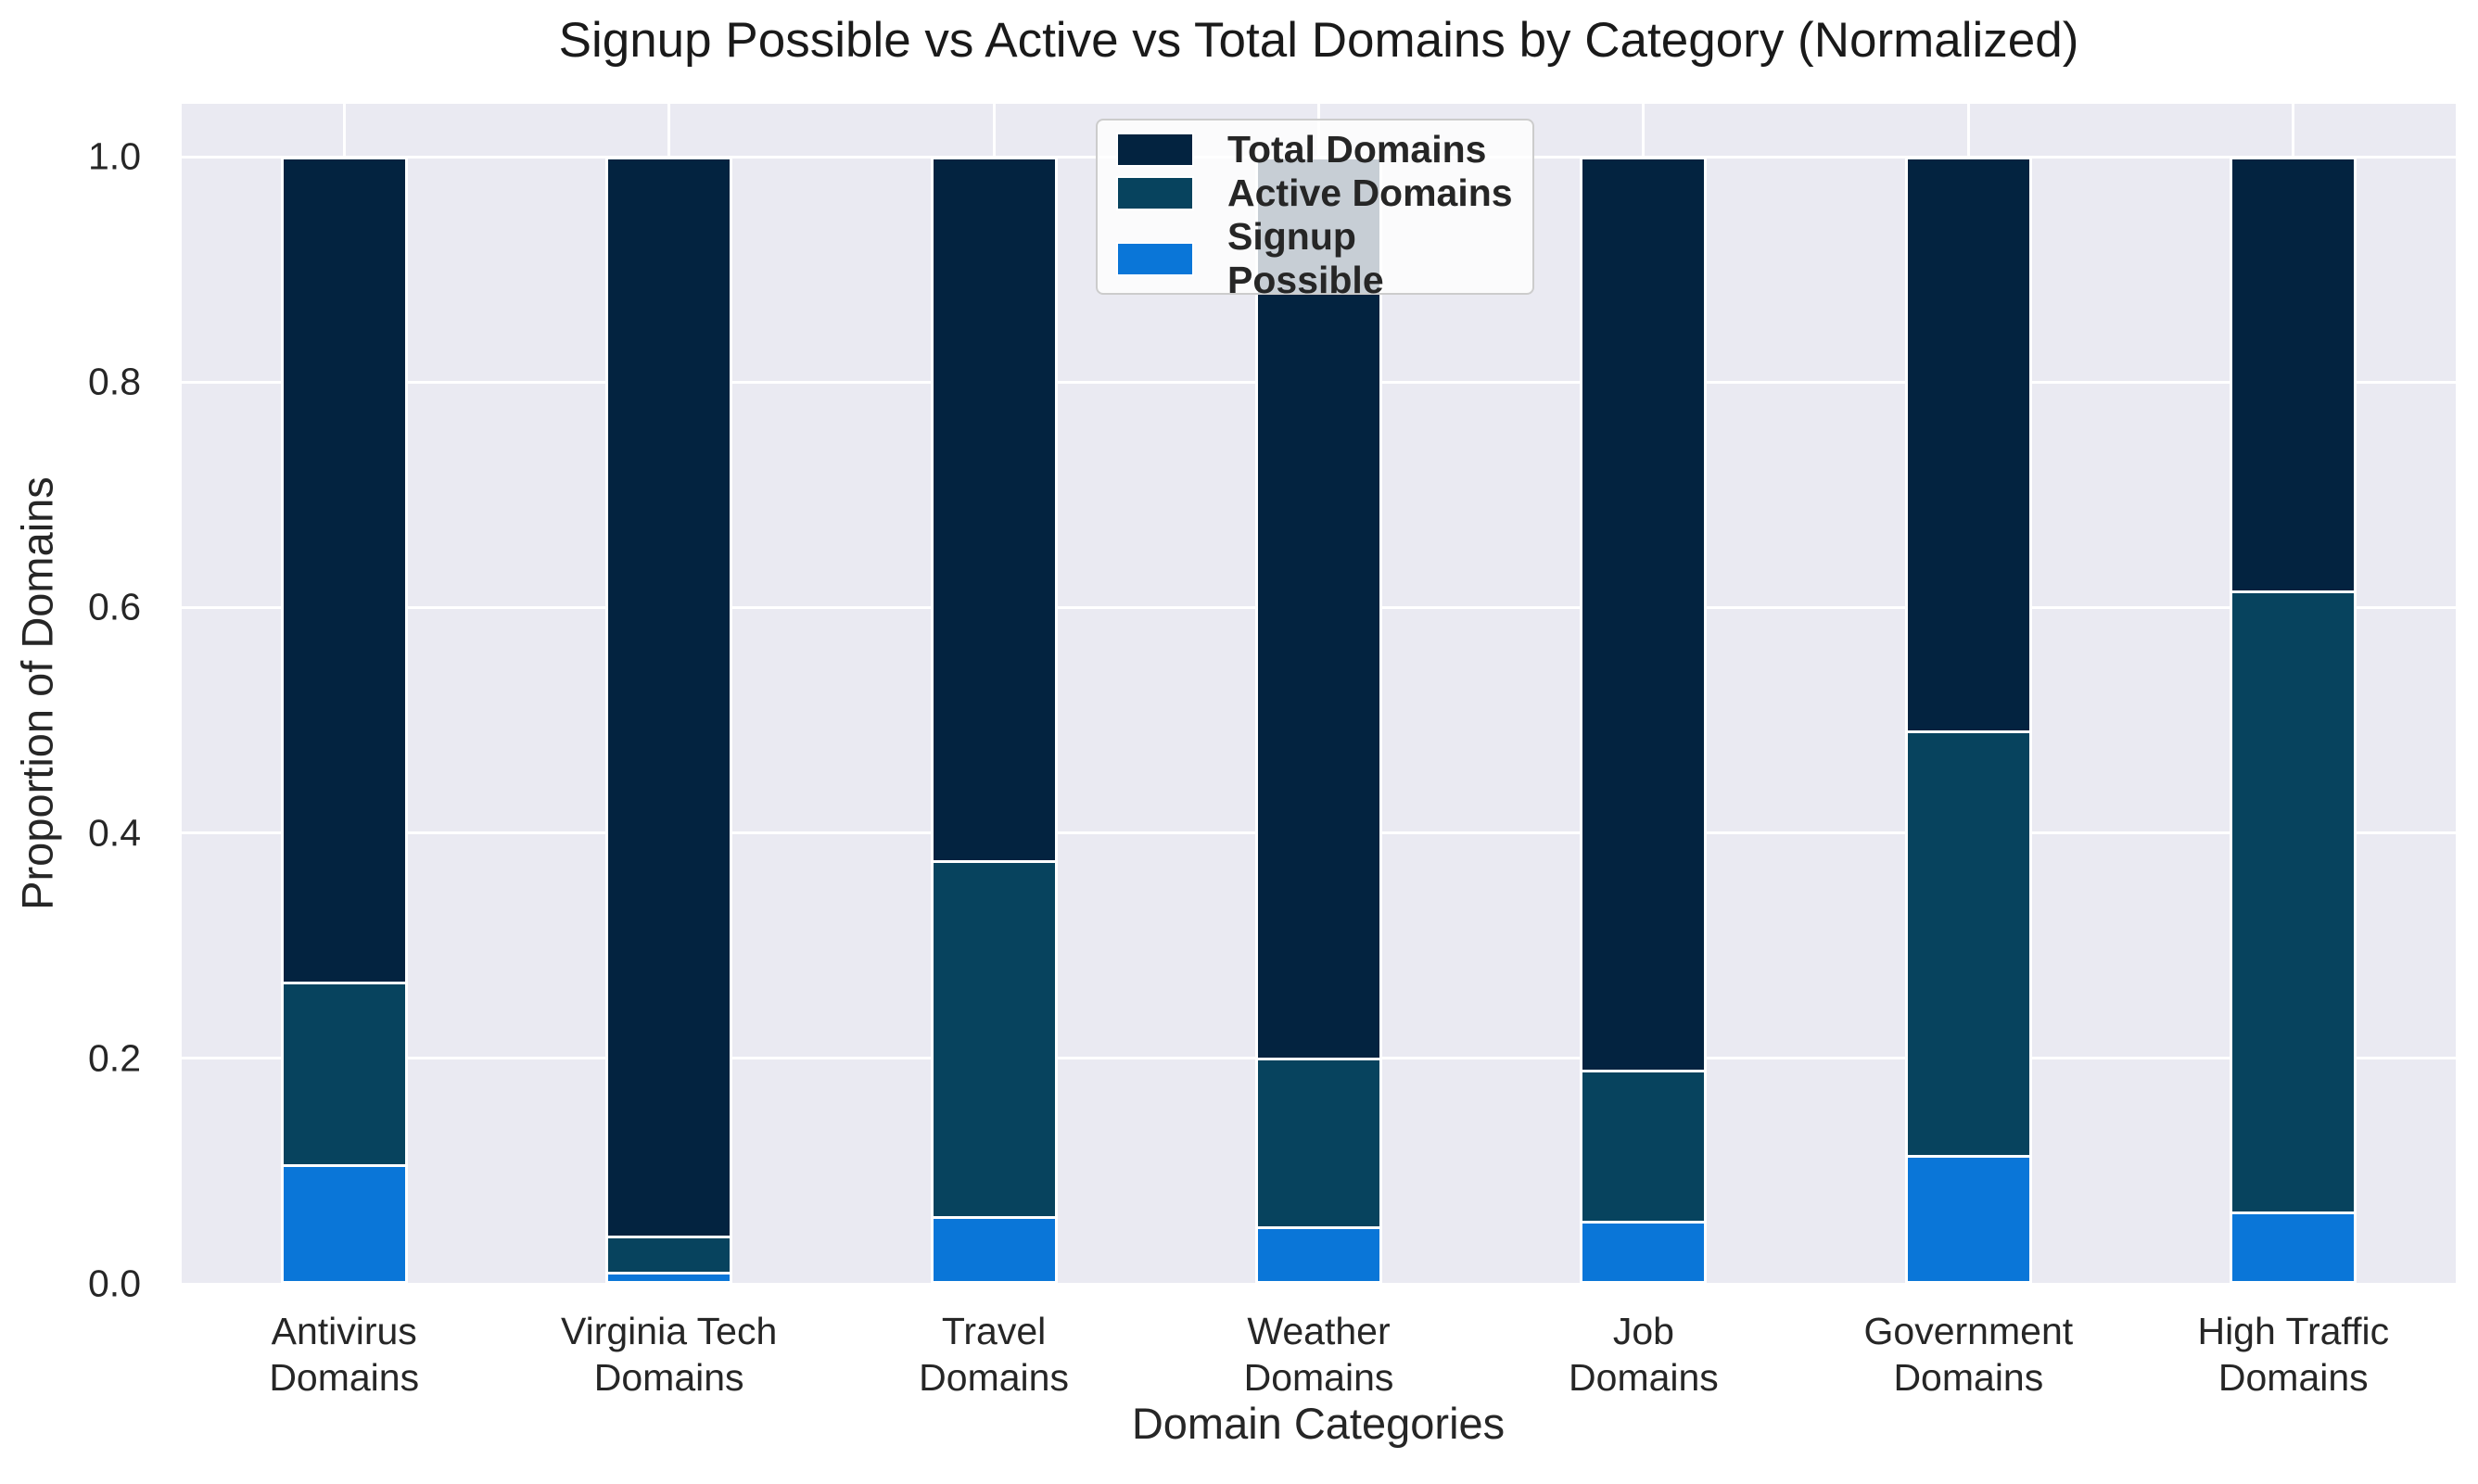 The height and width of the screenshot is (1484, 2478). I want to click on legend-item-total-domains: Total Domains, so click(1315, 149).